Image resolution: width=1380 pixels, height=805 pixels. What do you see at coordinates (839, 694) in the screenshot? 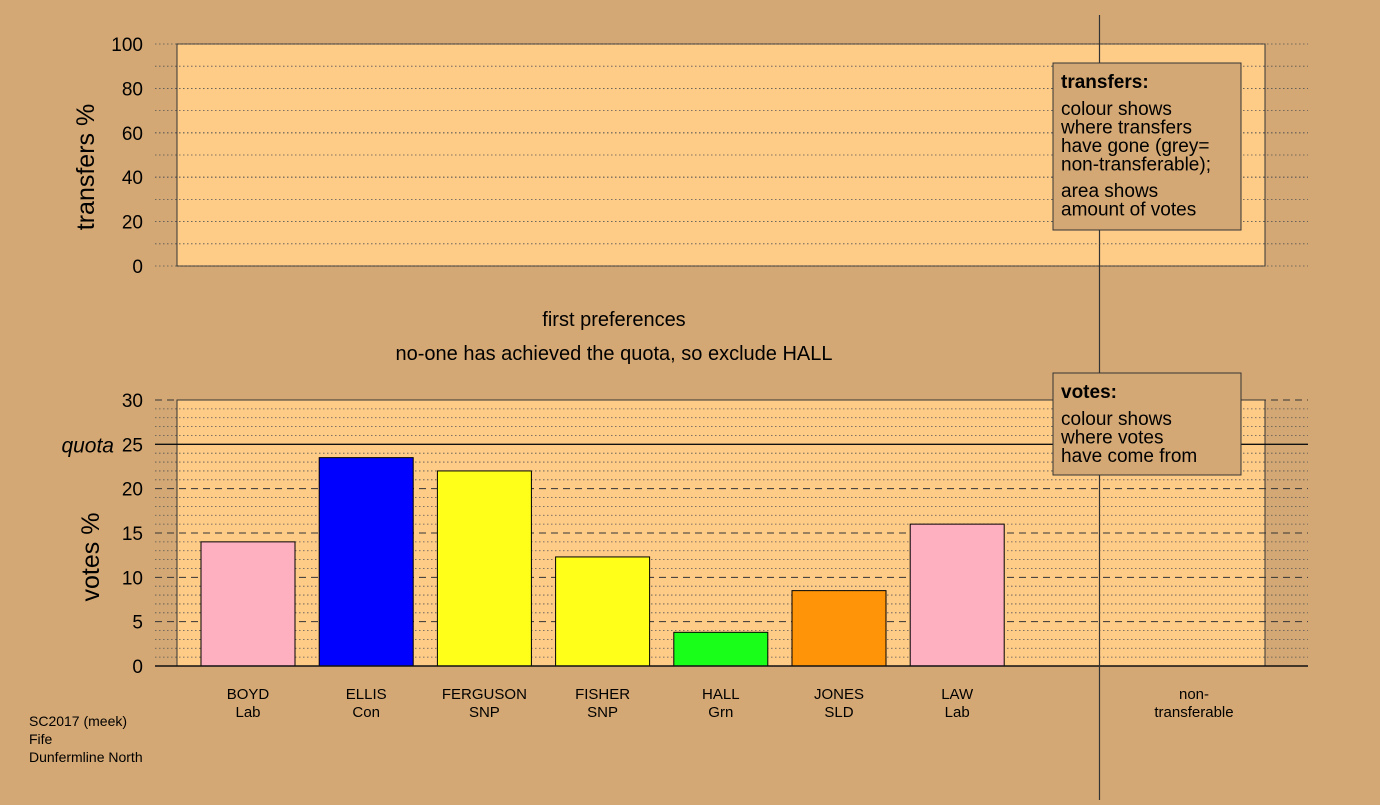
I see `candidate-name-label: JONES` at bounding box center [839, 694].